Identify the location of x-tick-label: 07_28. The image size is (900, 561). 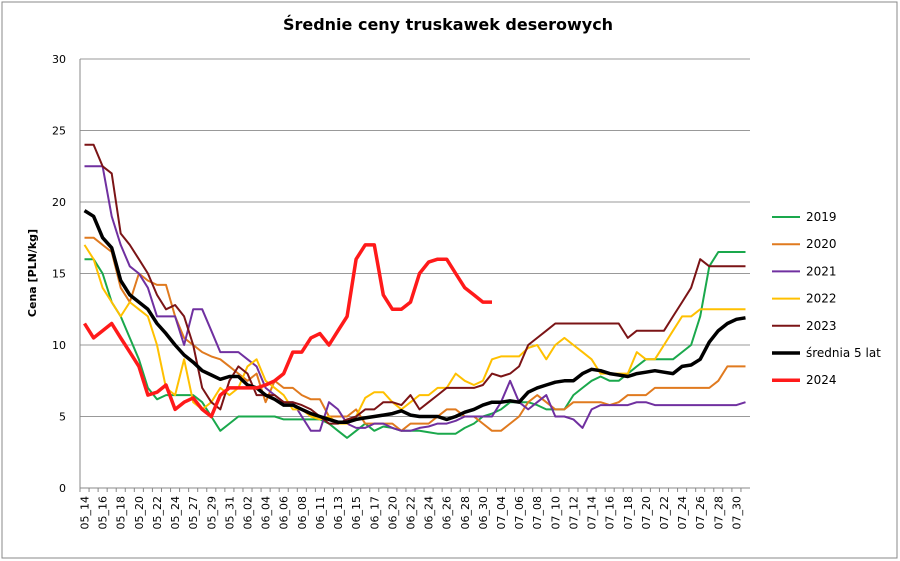
(718, 513).